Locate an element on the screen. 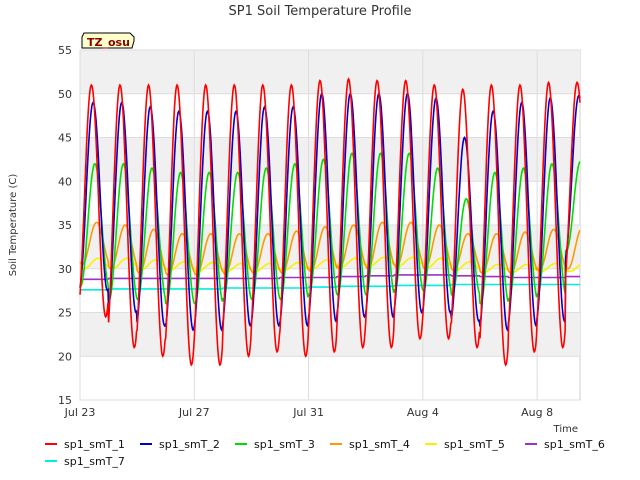 This screenshot has height=480, width=640. x-tick-label: Jul 23 is located at coordinates (80, 412).